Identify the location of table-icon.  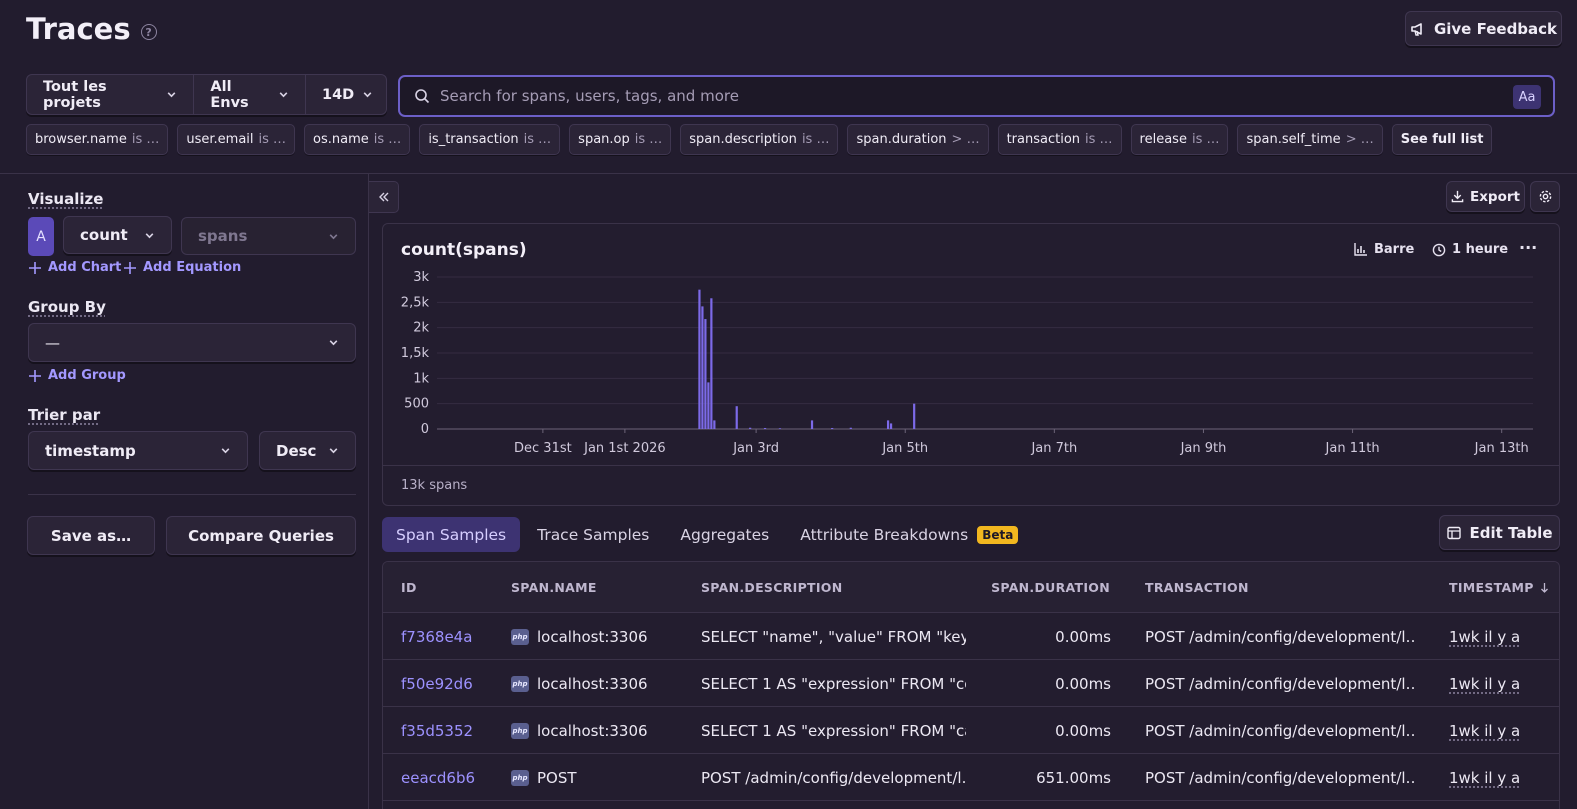
(1453, 533).